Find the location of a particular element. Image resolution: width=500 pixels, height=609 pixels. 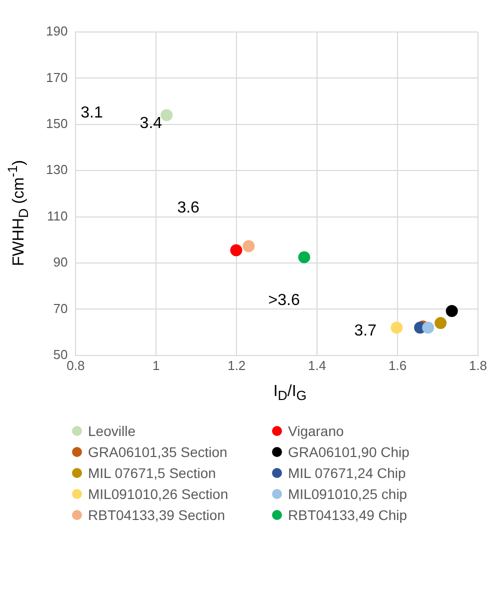

x-tick-label: 1.2 is located at coordinates (237, 365).